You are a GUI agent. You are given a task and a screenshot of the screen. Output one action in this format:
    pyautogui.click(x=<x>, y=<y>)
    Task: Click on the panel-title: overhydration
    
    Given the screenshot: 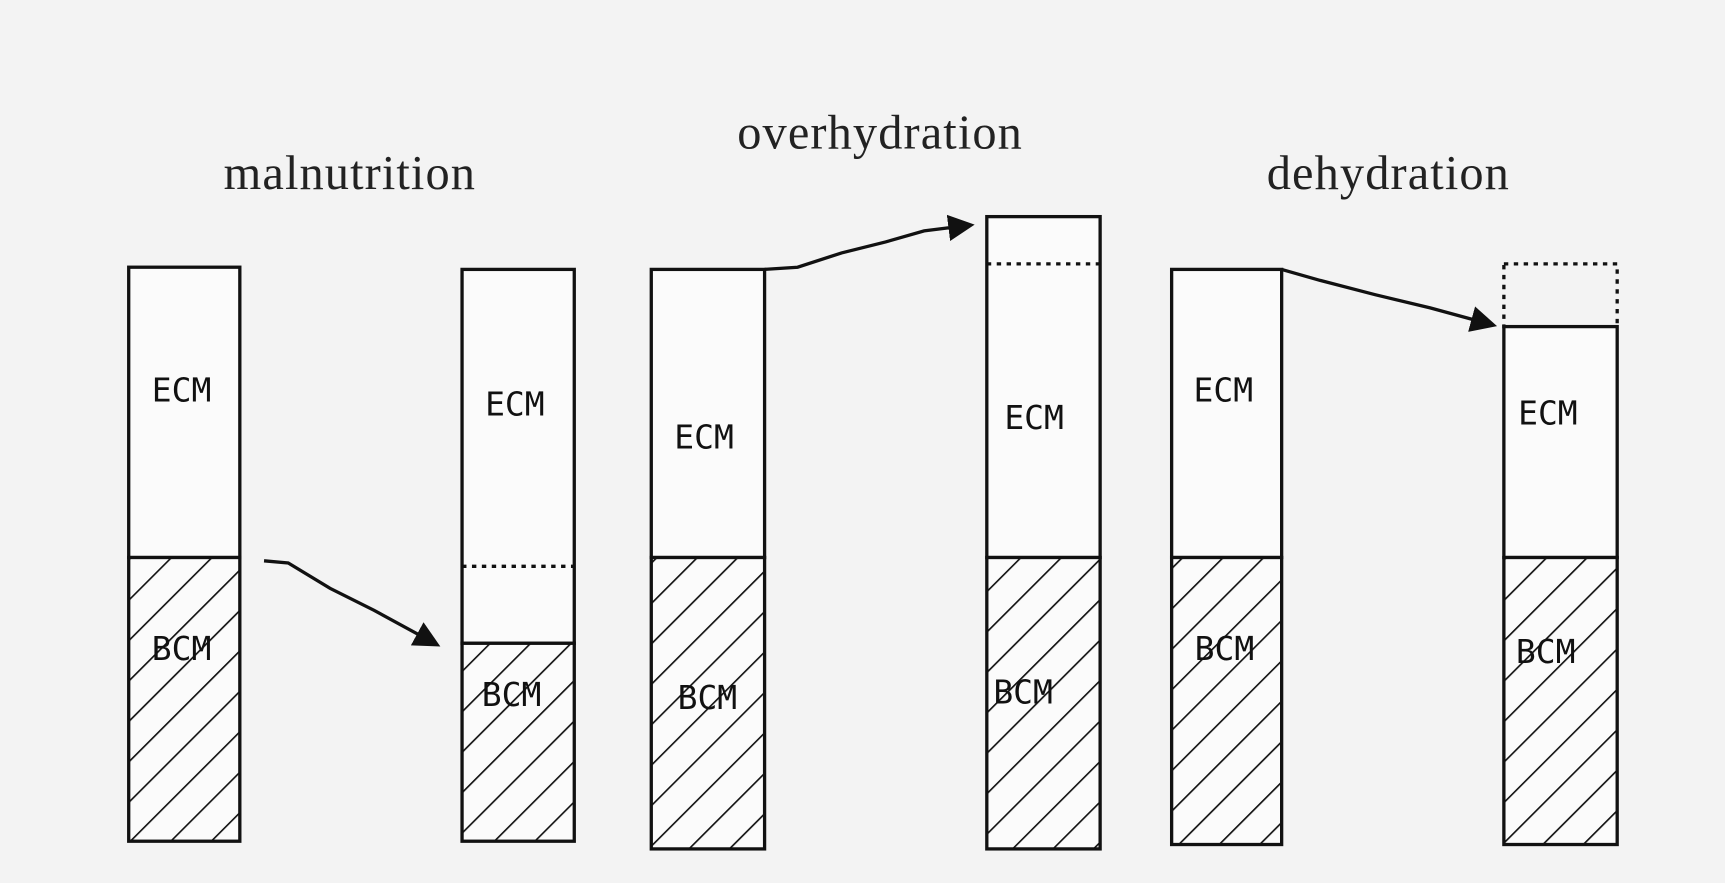 What is the action you would take?
    pyautogui.click(x=880, y=132)
    